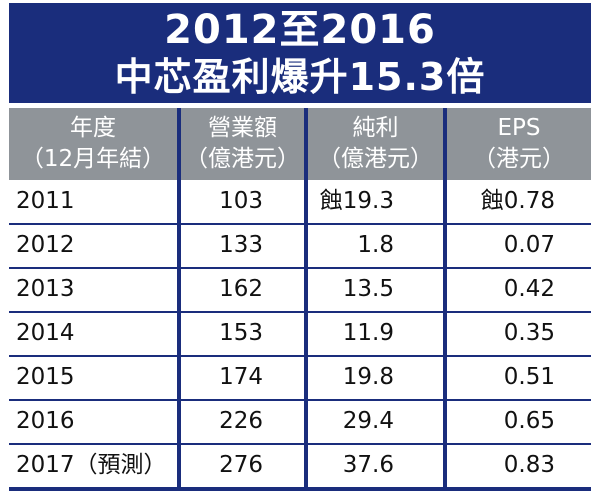 Image resolution: width=599 pixels, height=497 pixels. I want to click on header-profit: 純利 （億港元）, so click(375, 144).